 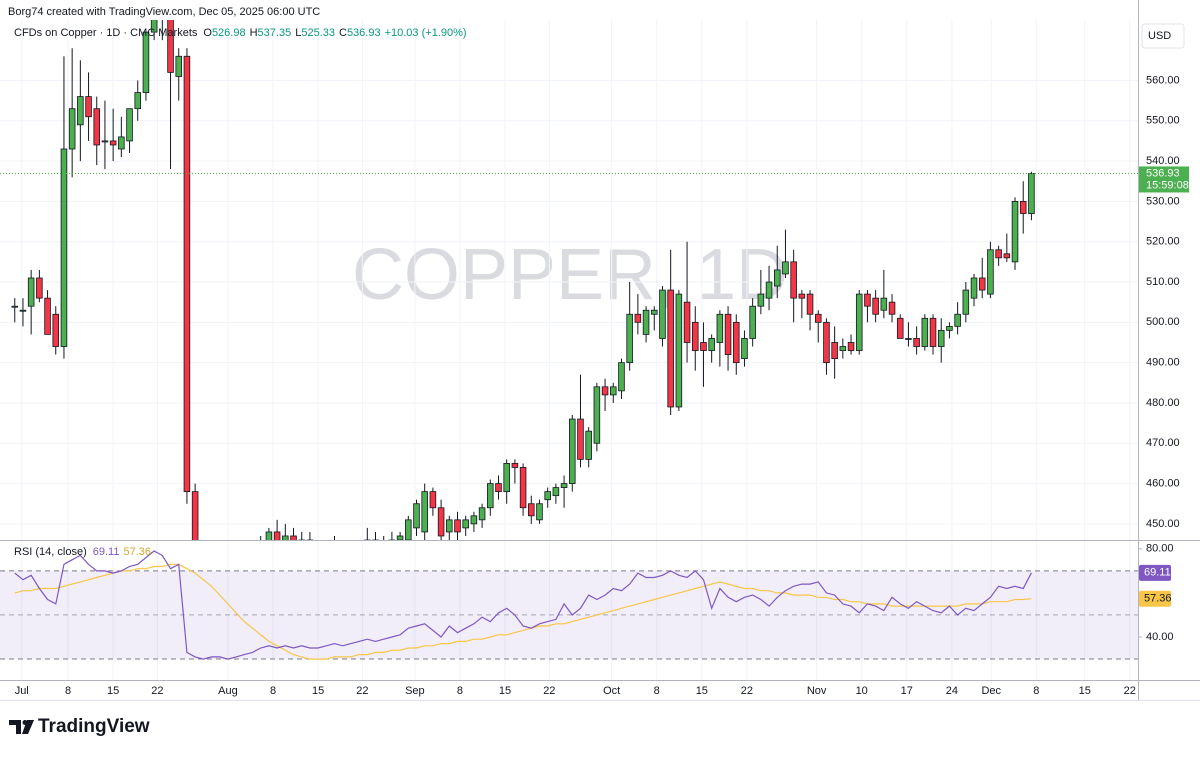 What do you see at coordinates (1157, 573) in the screenshot?
I see `rsi-value-label: 69.11` at bounding box center [1157, 573].